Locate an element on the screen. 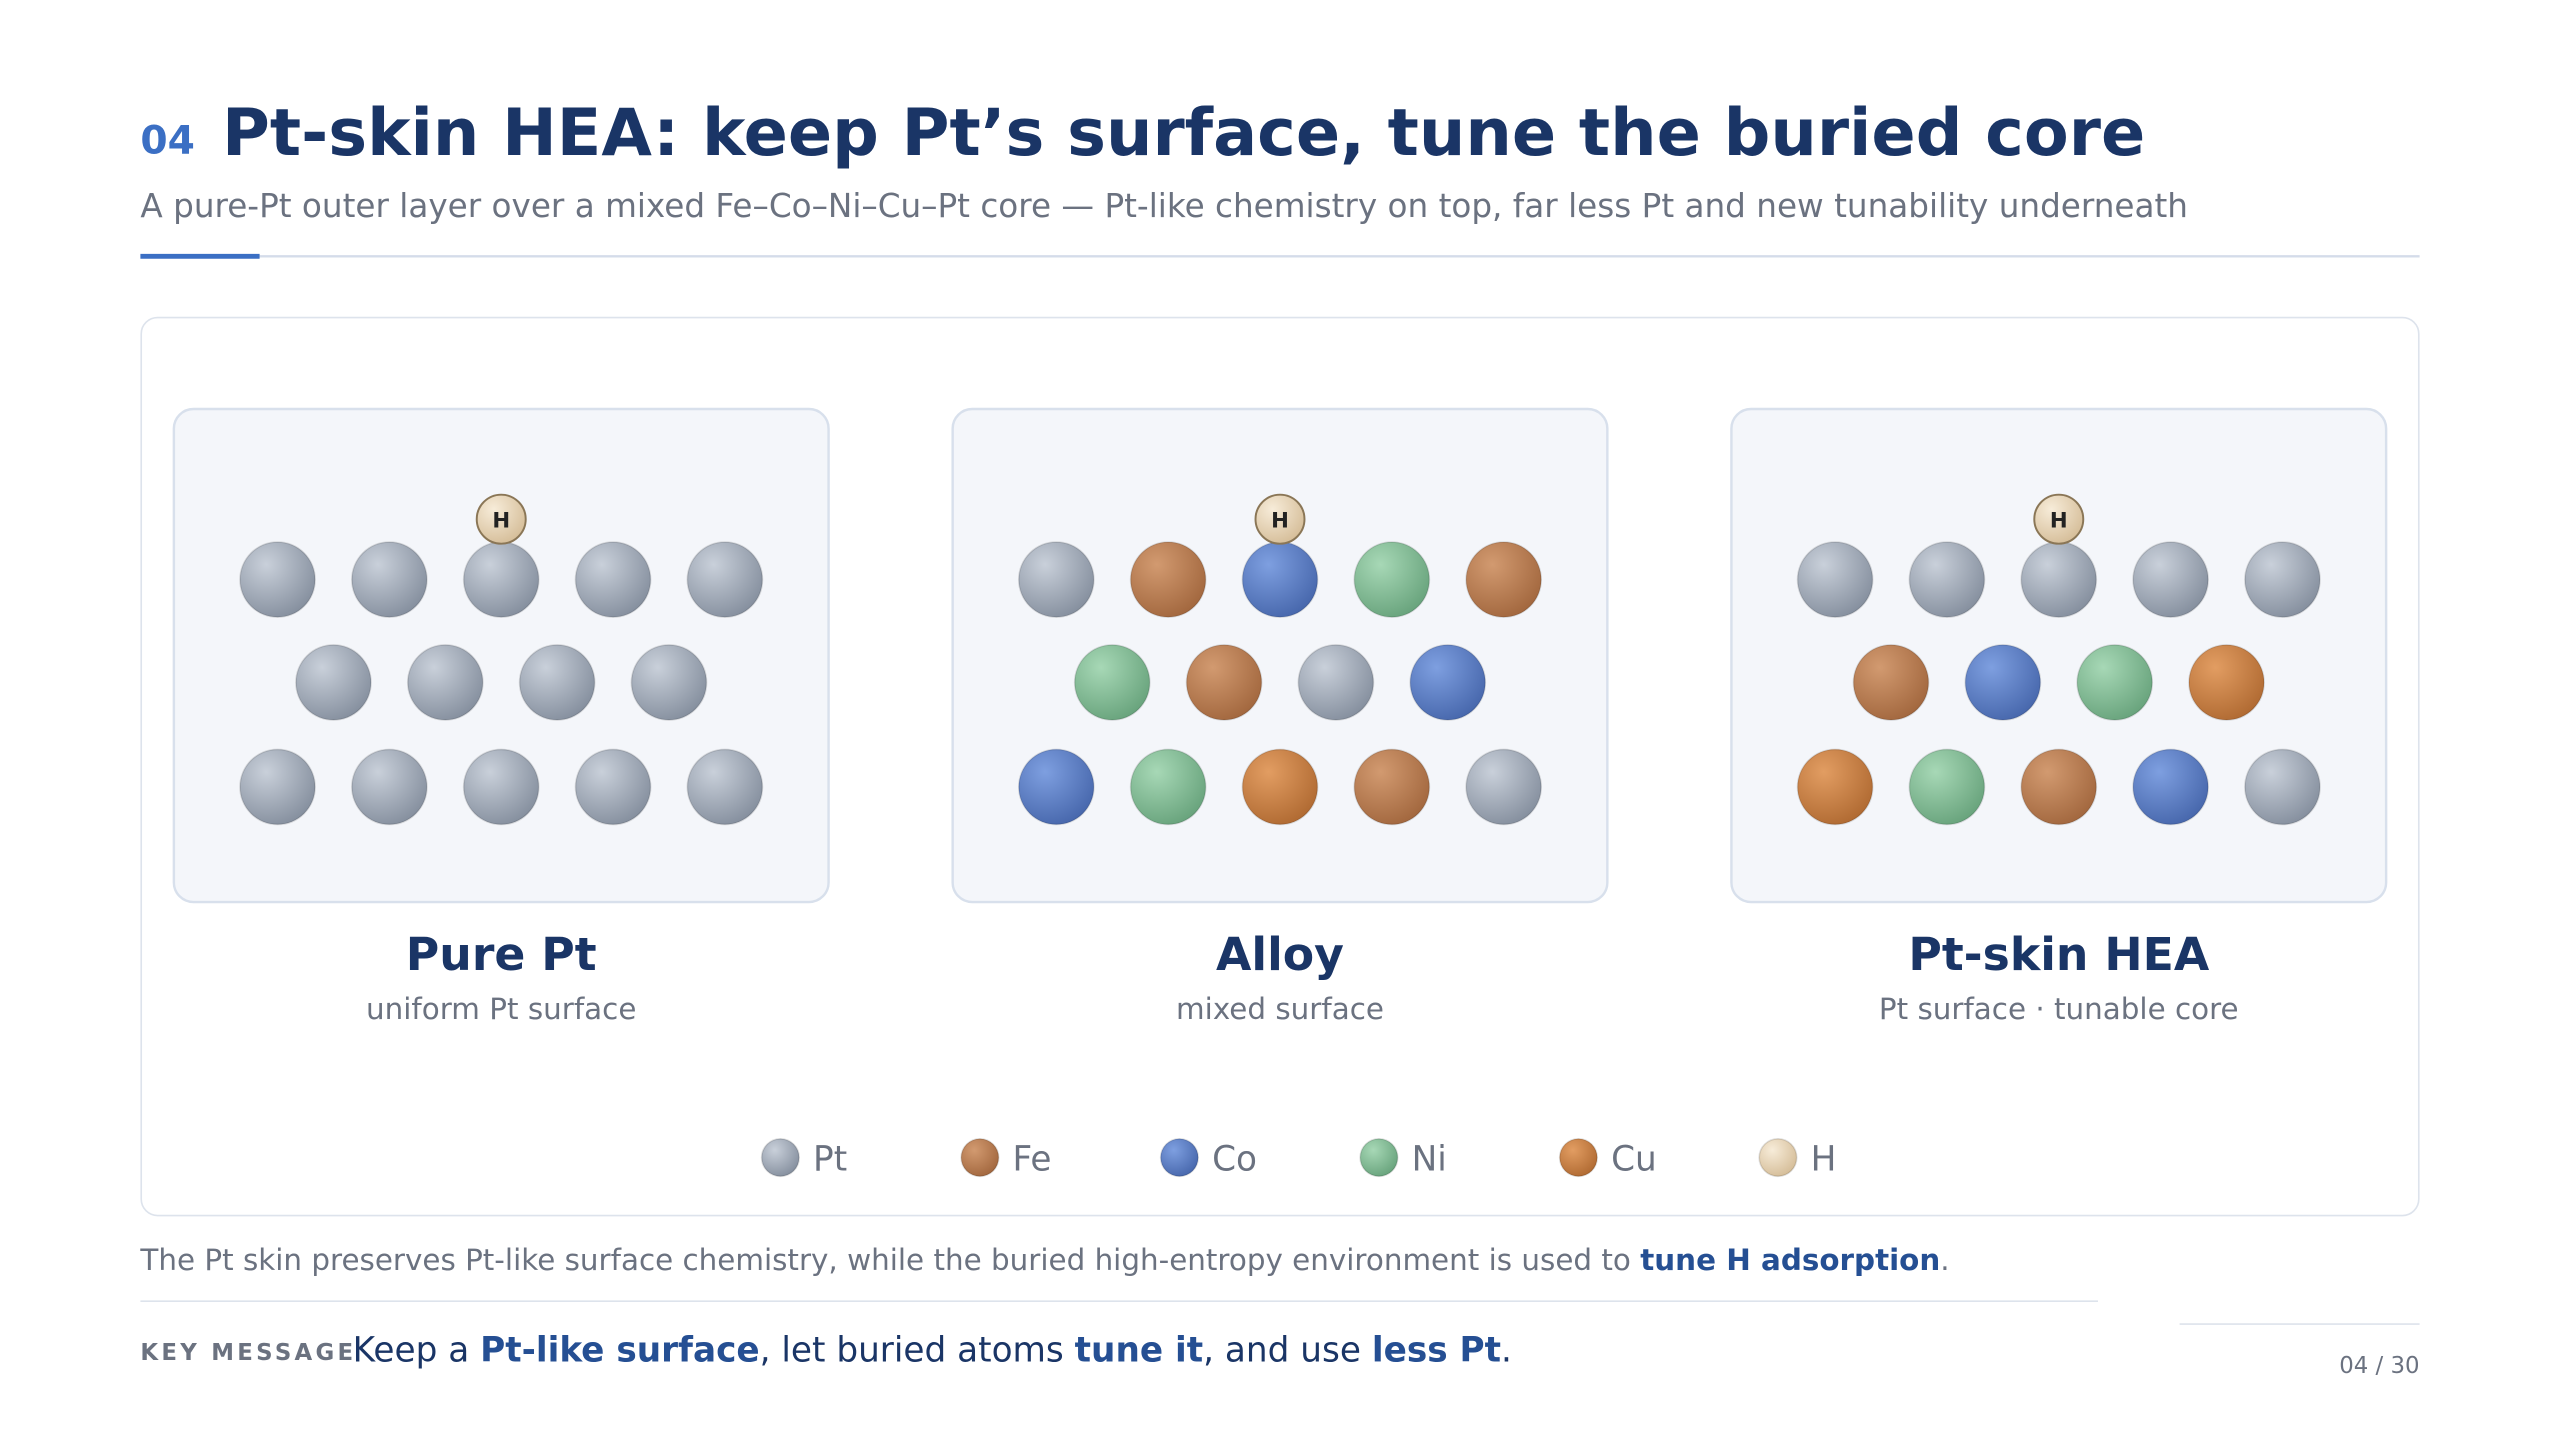 The width and height of the screenshot is (2560, 1440). legend: Pt Fe Co Ni Cu H is located at coordinates (1298, 1158).